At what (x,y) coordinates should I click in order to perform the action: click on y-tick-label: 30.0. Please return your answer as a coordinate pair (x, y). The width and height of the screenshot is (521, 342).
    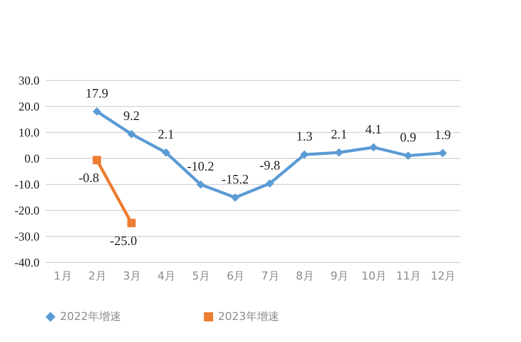
    Looking at the image, I should click on (29, 81).